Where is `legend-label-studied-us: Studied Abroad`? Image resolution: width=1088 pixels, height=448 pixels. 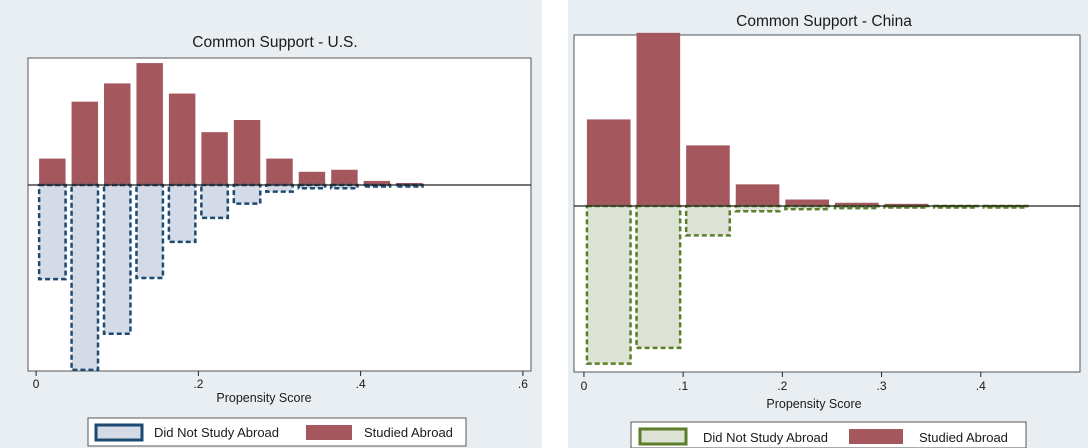 legend-label-studied-us: Studied Abroad is located at coordinates (408, 432).